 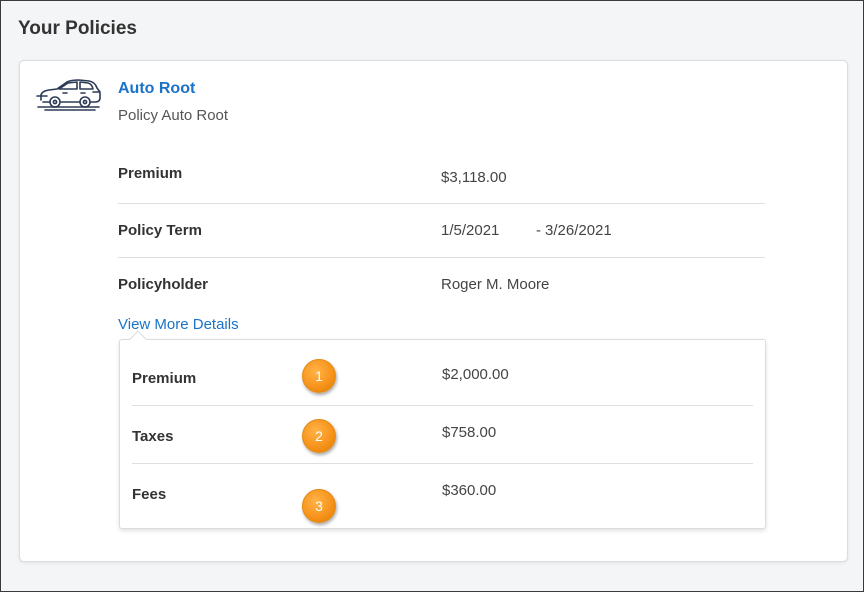 I want to click on panel-caret, so click(x=138, y=339).